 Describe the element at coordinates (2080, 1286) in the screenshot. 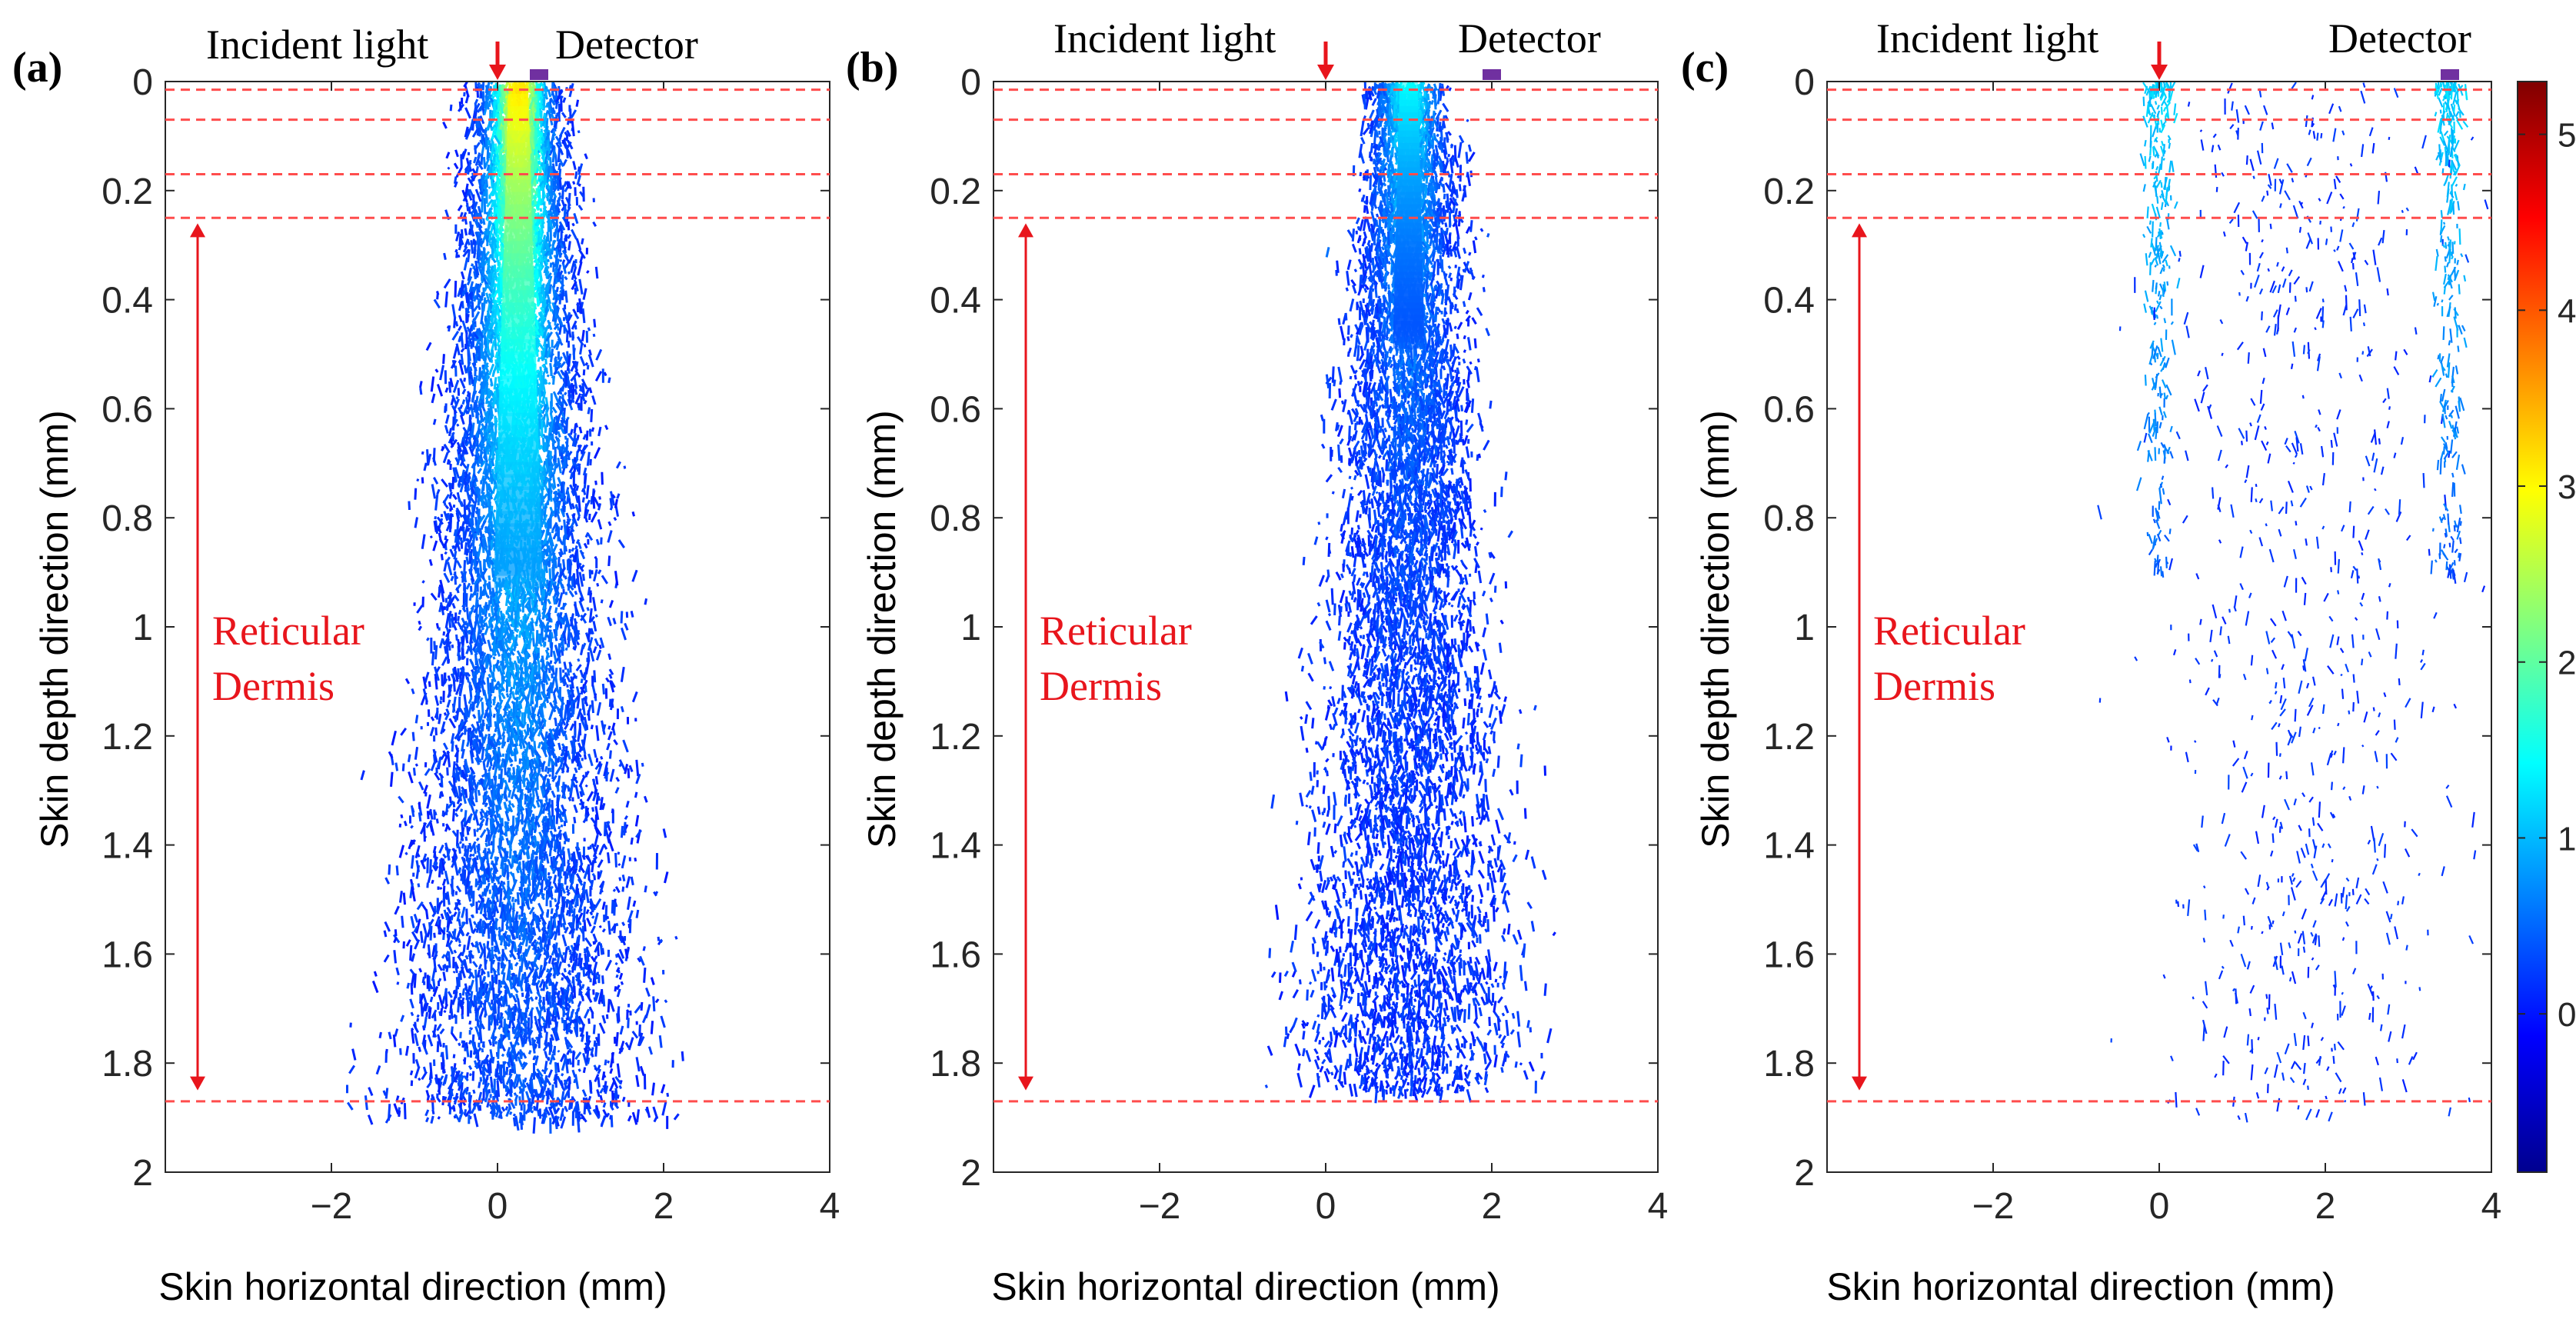

I see `x-axis-label: Skin horizontal direction (mm)` at that location.